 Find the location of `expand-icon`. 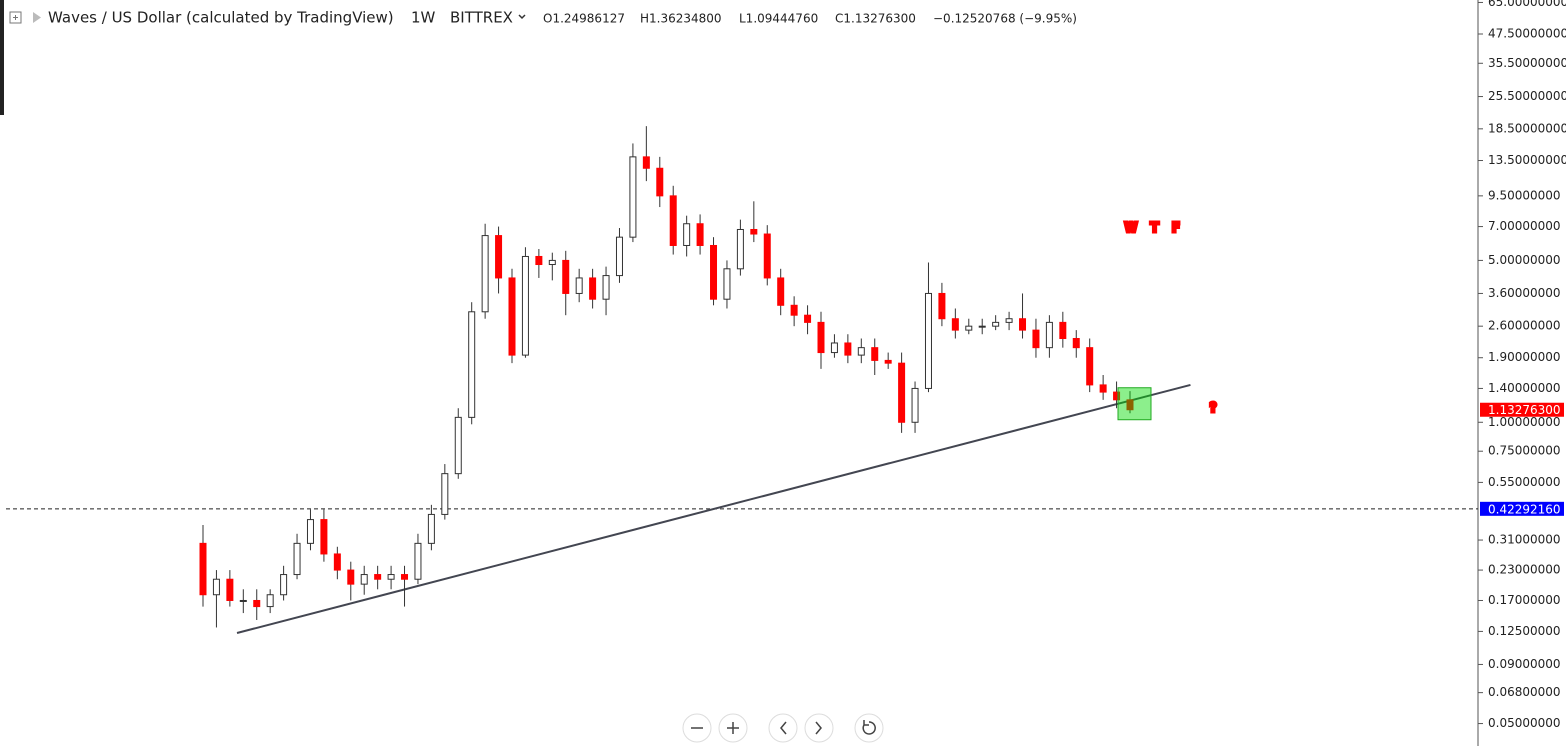

expand-icon is located at coordinates (15, 17).